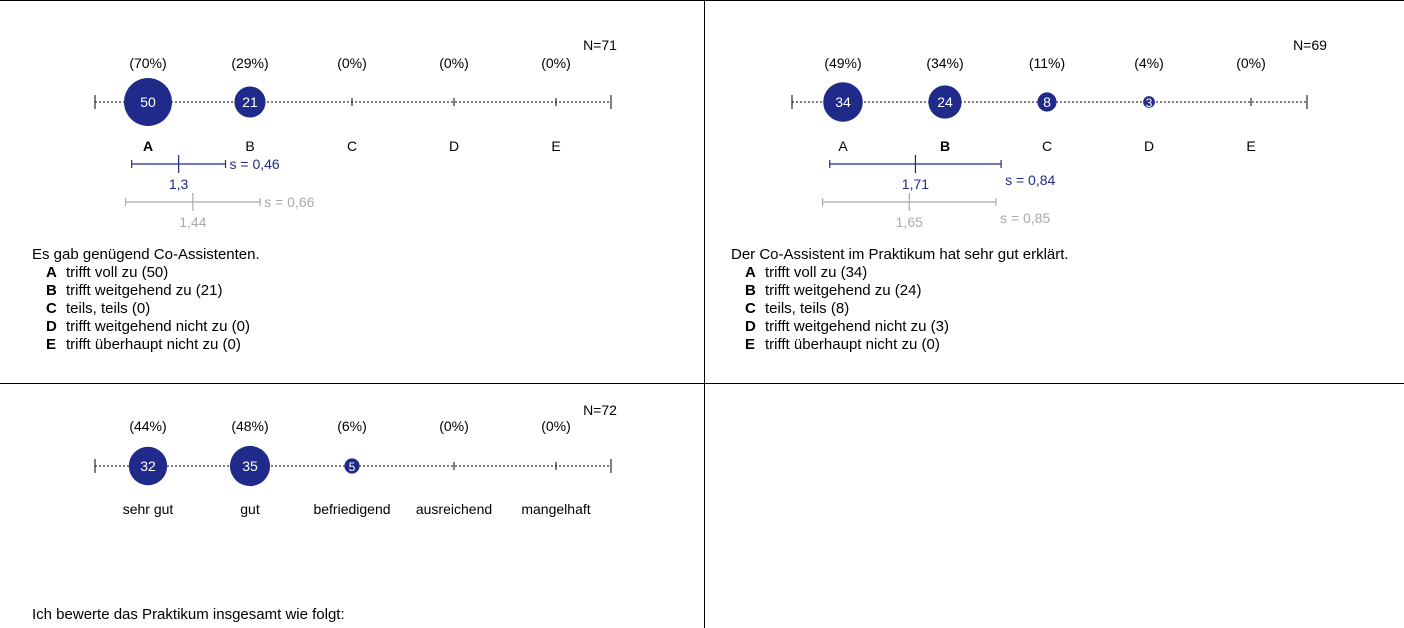 The image size is (1404, 628). Describe the element at coordinates (454, 509) in the screenshot. I see `category-label: ausreichend` at that location.